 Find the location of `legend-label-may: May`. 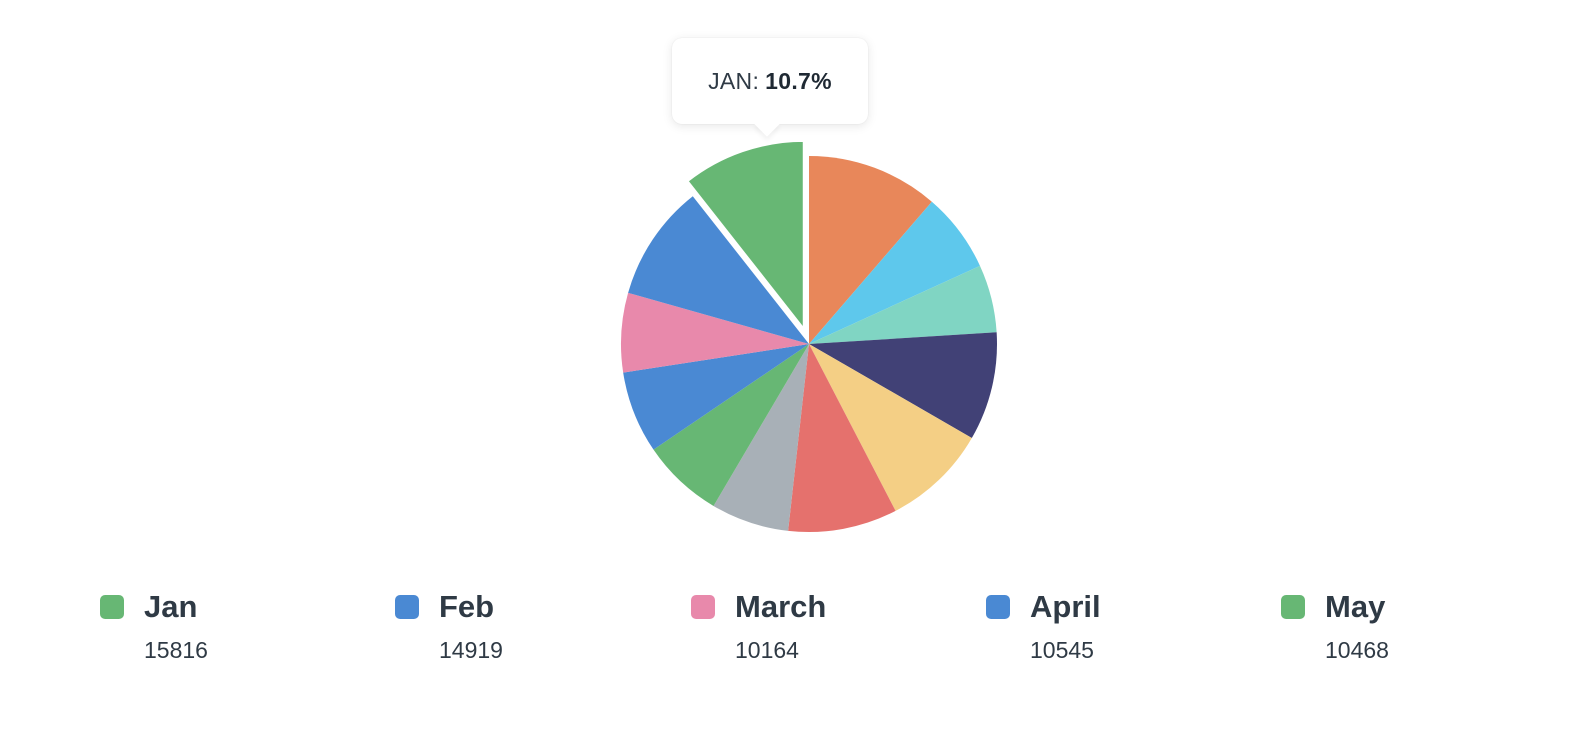

legend-label-may: May is located at coordinates (1355, 606).